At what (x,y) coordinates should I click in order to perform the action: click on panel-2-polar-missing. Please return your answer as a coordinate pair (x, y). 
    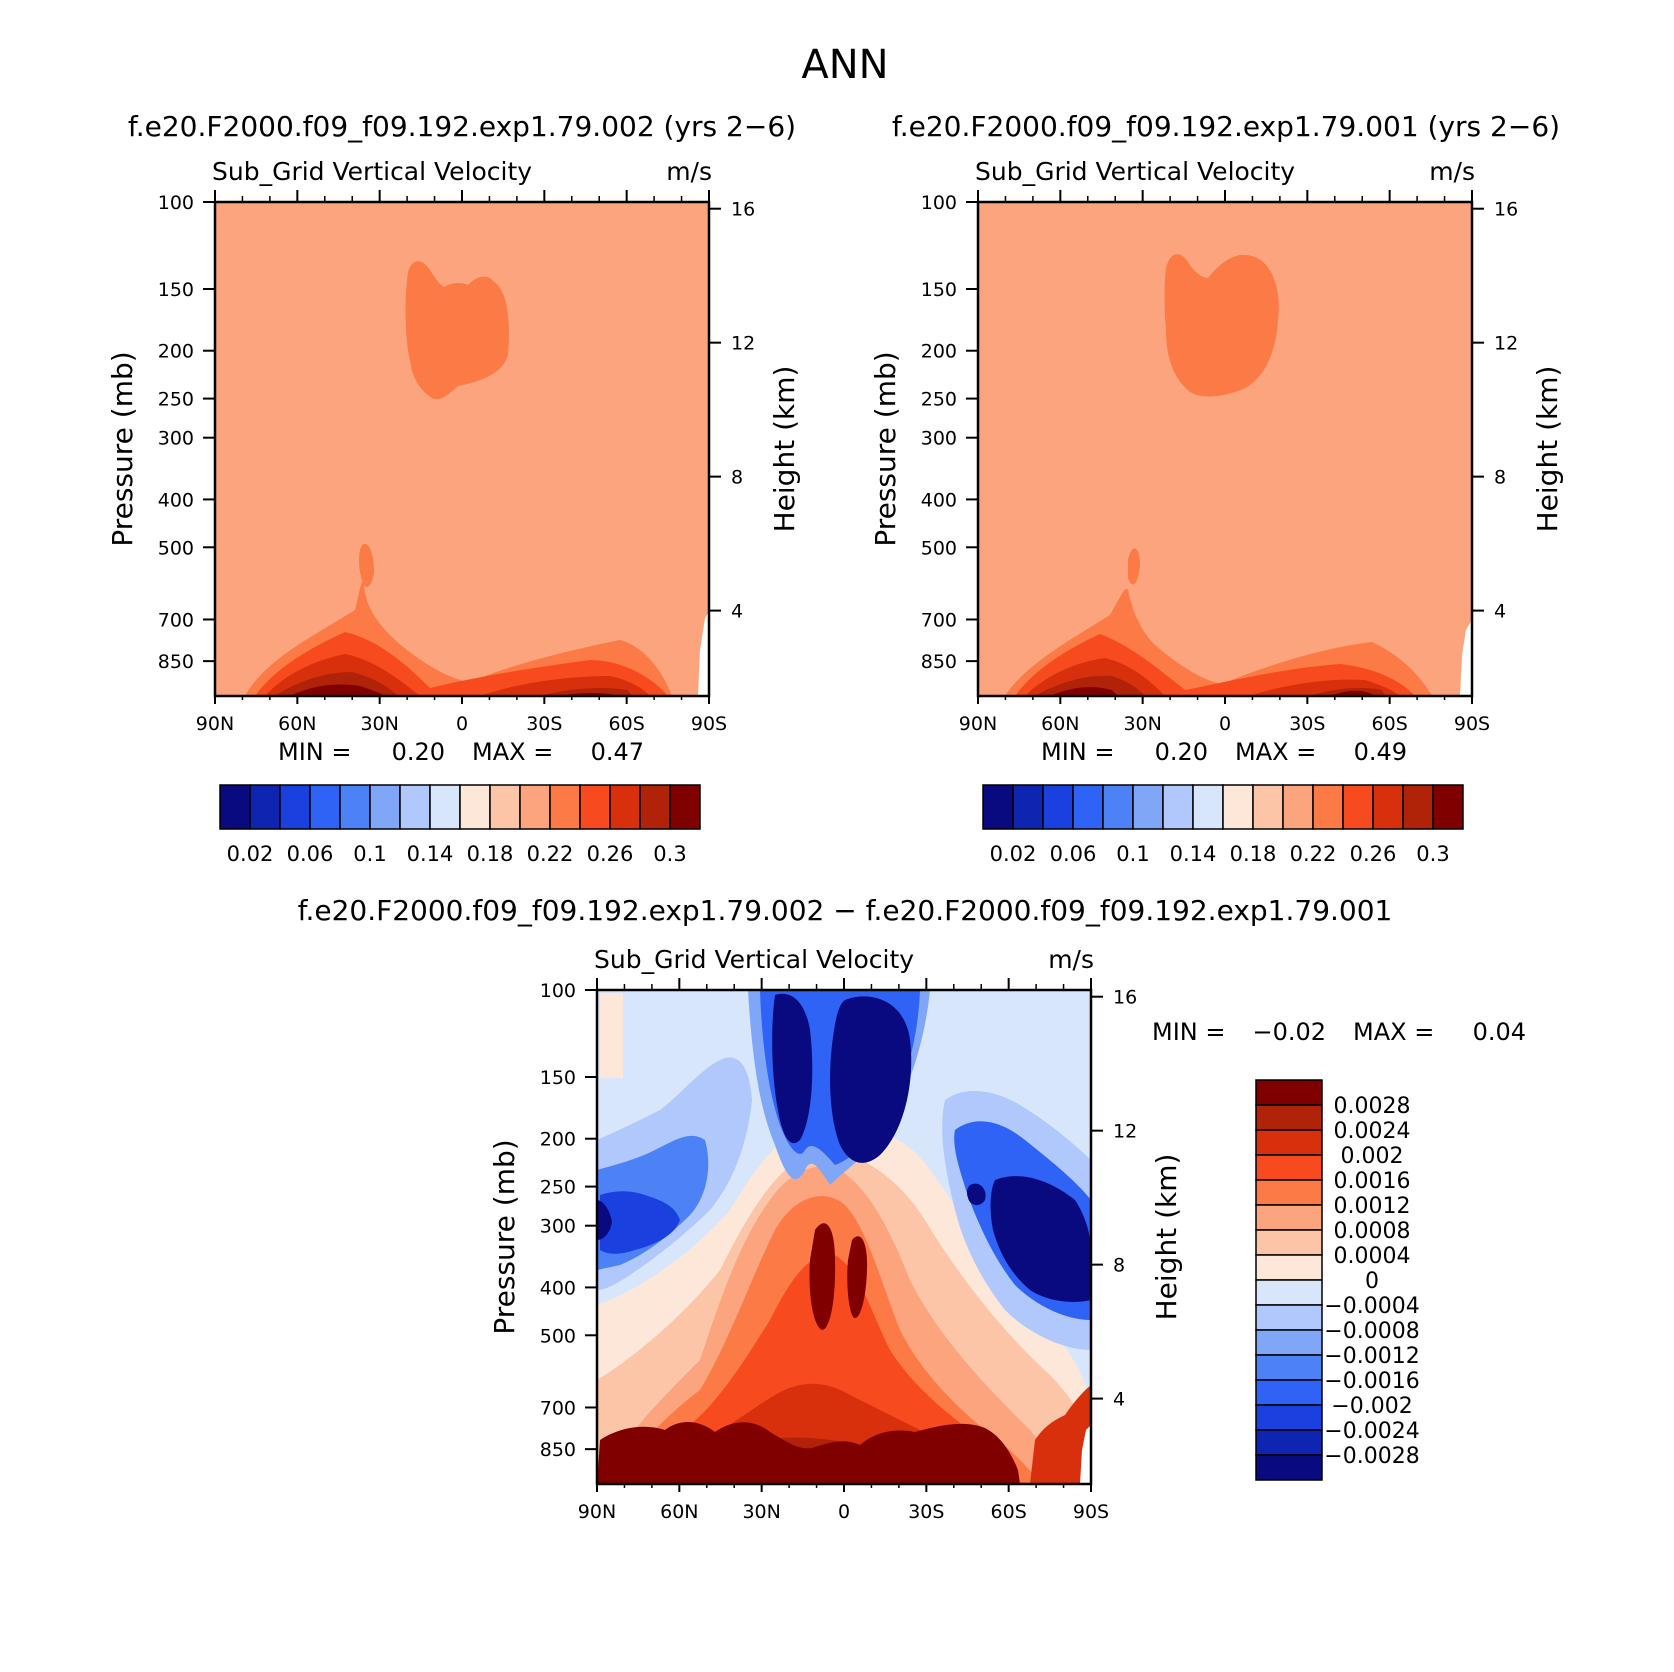
    Looking at the image, I should click on (1466, 658).